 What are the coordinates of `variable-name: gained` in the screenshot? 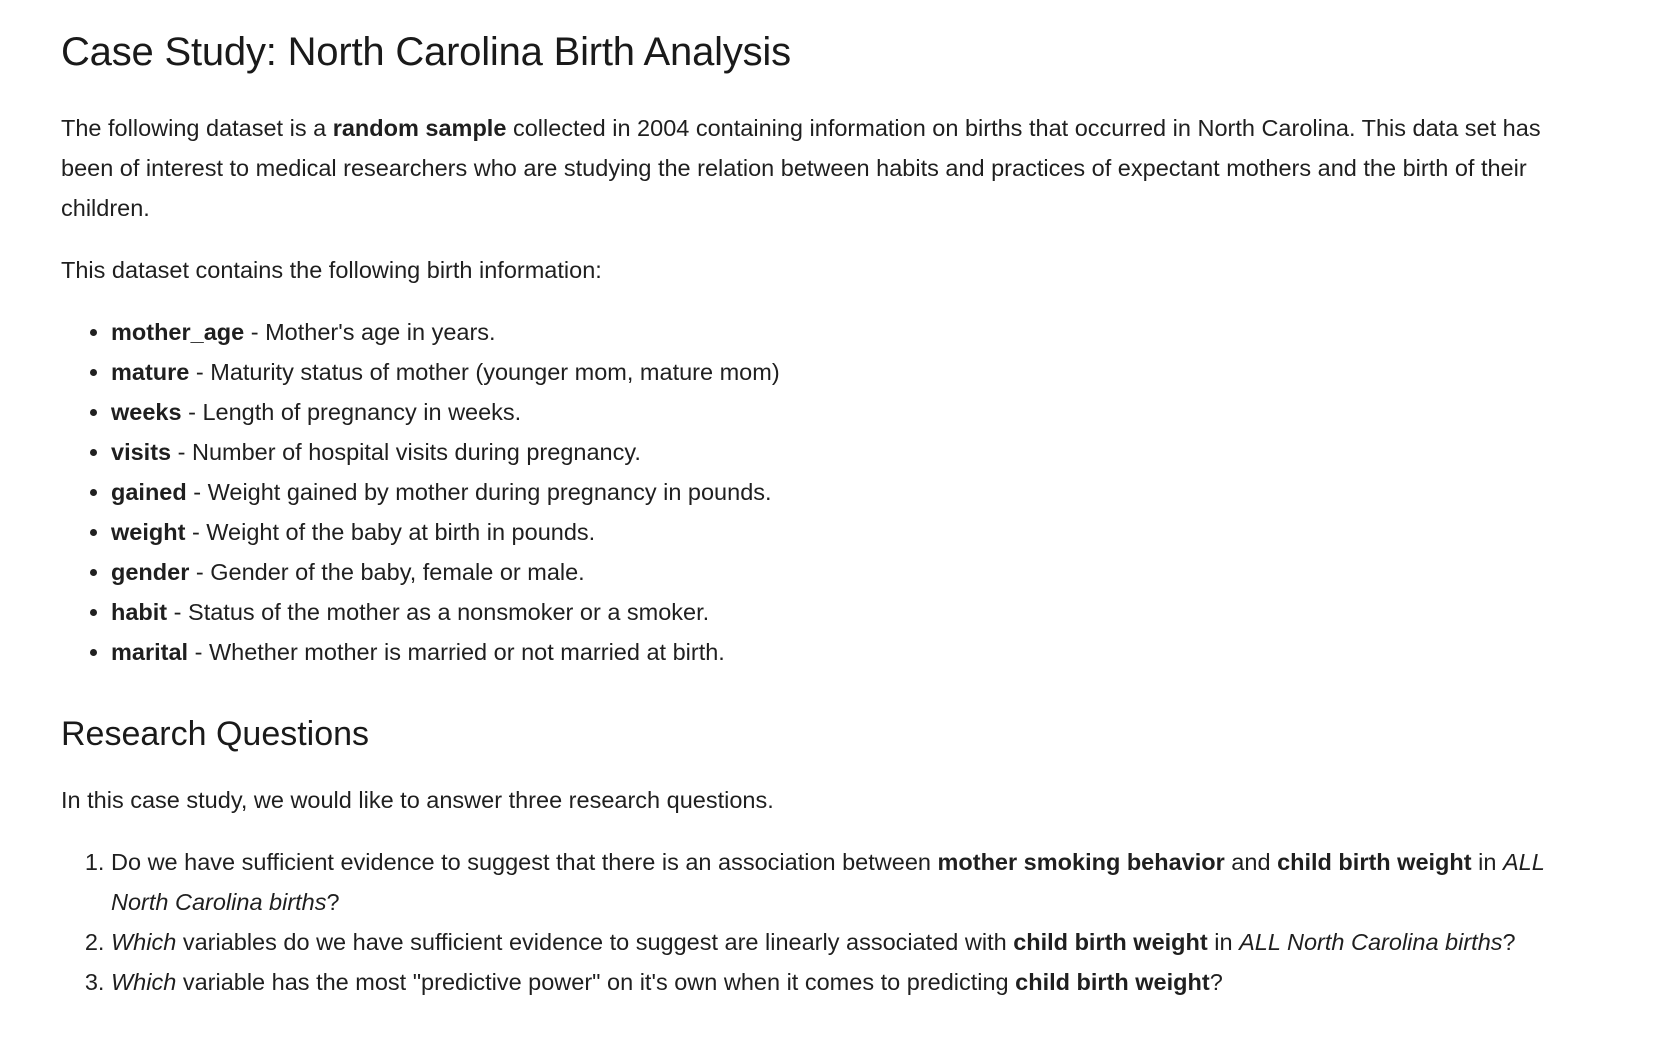 It's located at (149, 492).